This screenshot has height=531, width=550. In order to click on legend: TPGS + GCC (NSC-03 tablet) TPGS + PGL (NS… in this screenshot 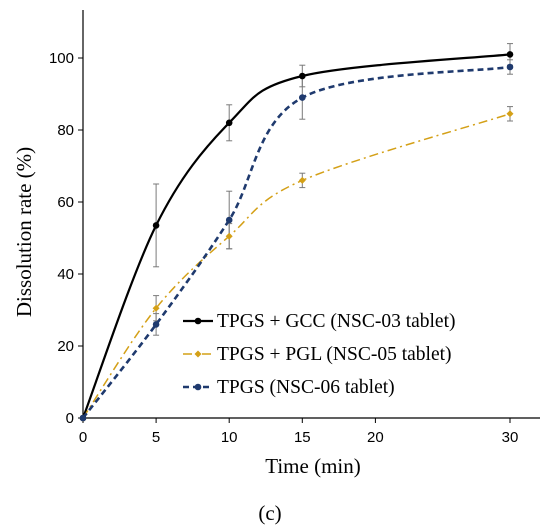, I will do `click(319, 354)`.